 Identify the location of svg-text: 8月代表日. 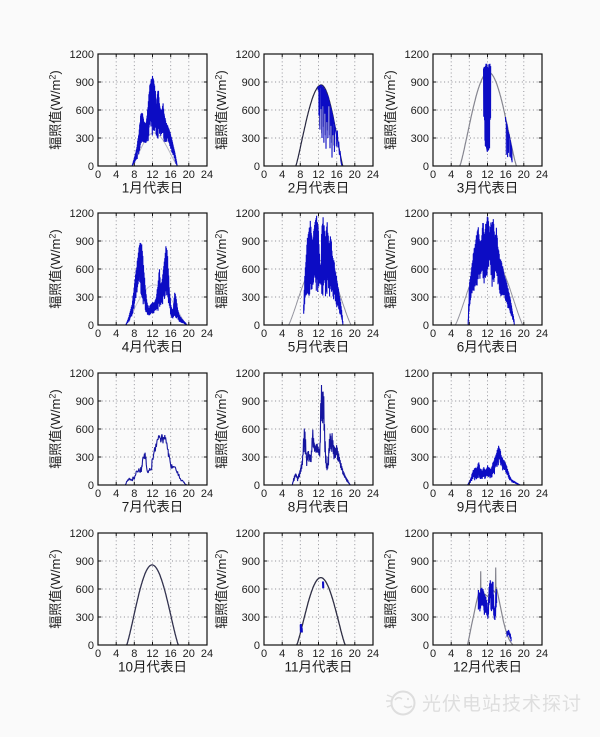
(319, 507).